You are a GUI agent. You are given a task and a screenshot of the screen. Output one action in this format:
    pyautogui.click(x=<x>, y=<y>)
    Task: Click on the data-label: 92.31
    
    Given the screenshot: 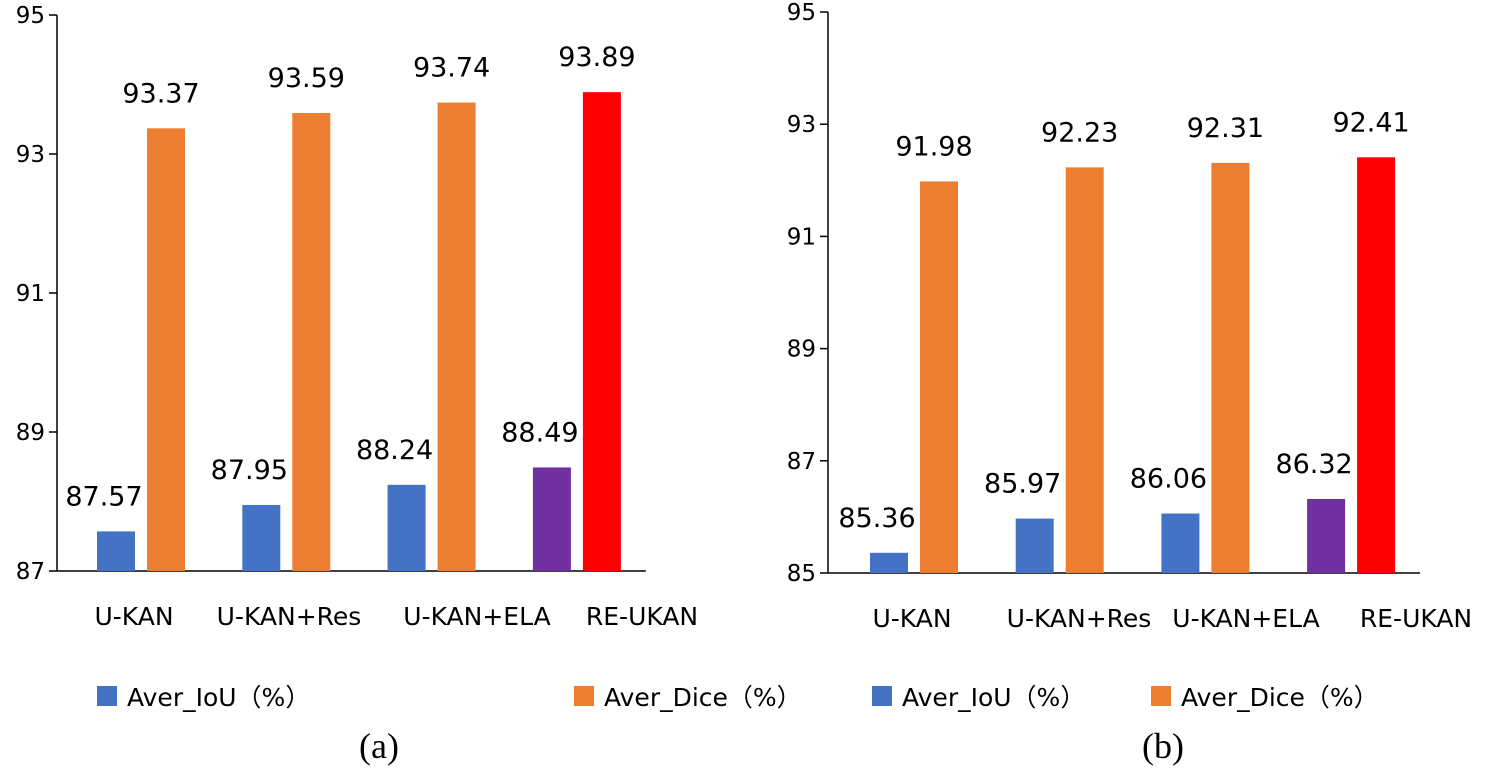 What is the action you would take?
    pyautogui.click(x=1225, y=128)
    